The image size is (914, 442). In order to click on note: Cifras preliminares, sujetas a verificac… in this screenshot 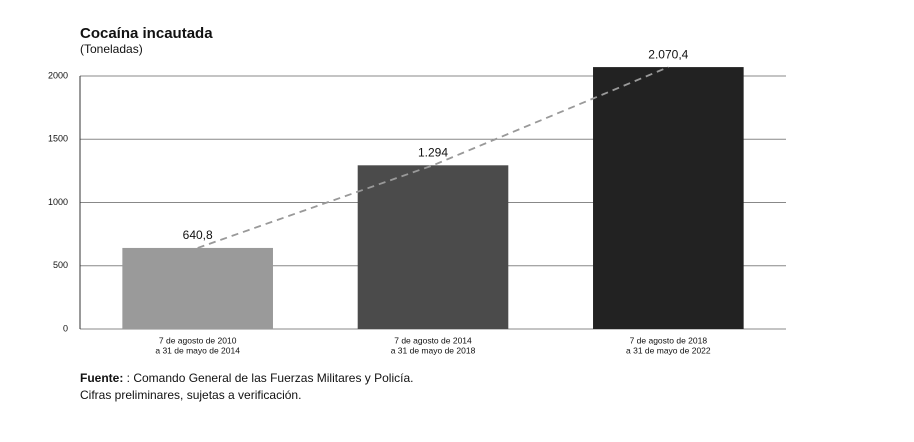, I will do `click(190, 395)`.